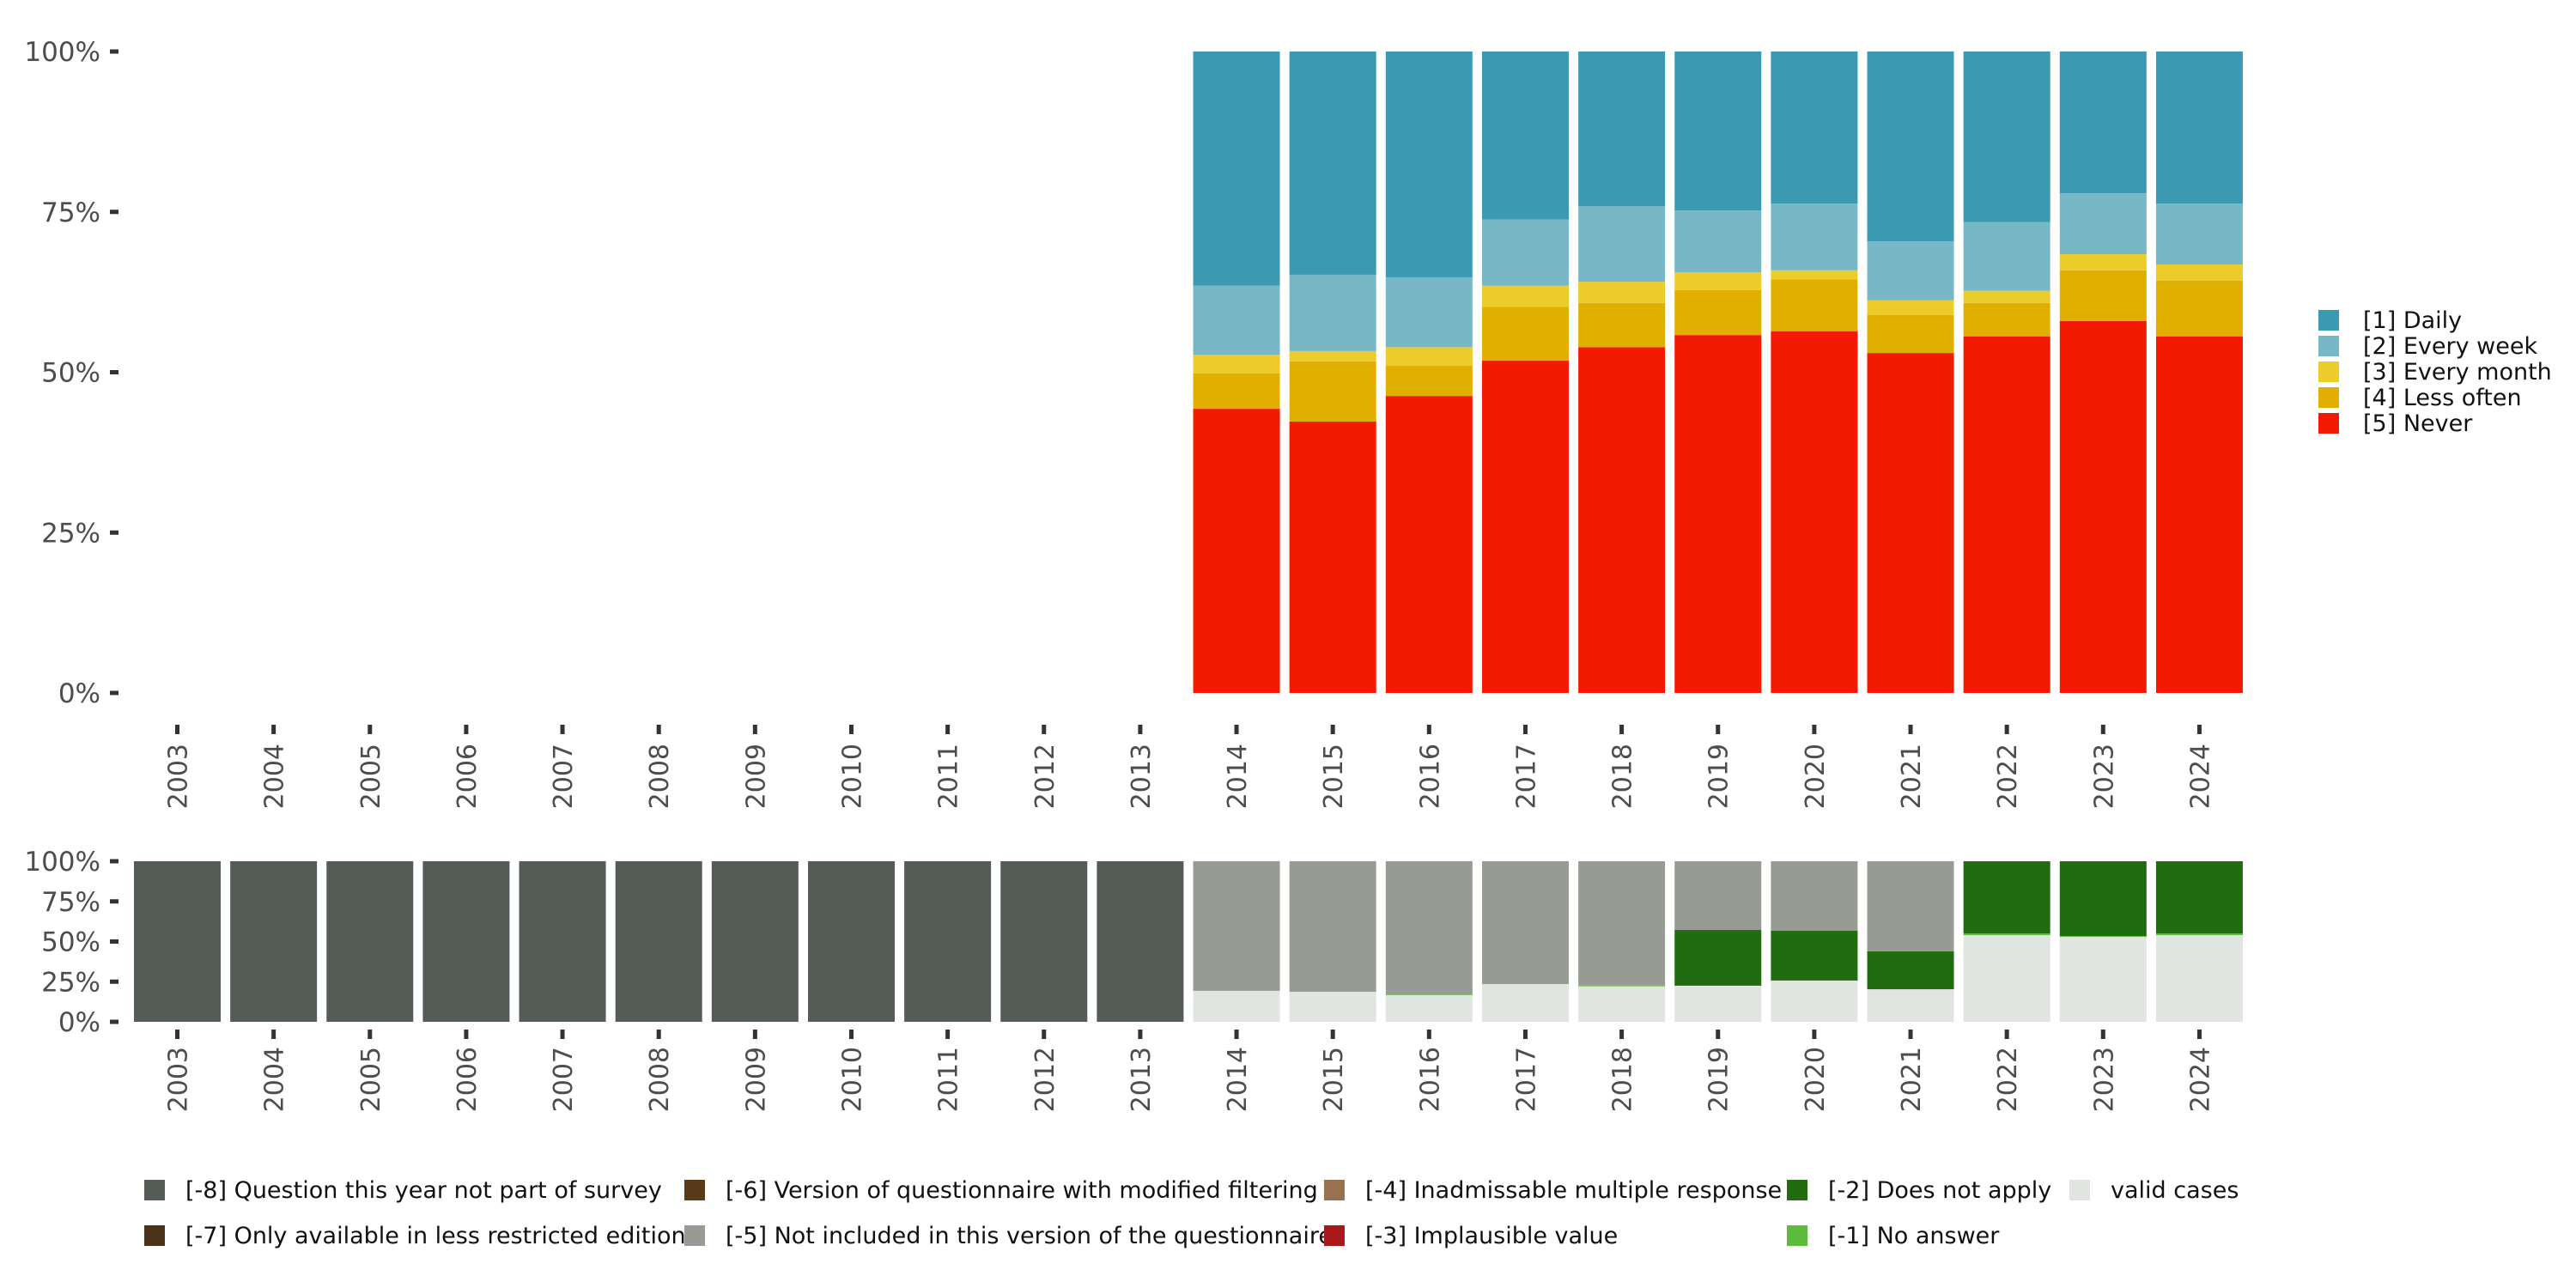 This screenshot has height=1288, width=2576. Describe the element at coordinates (1914, 1236) in the screenshot. I see `legend-label: [-1] No answer` at that location.